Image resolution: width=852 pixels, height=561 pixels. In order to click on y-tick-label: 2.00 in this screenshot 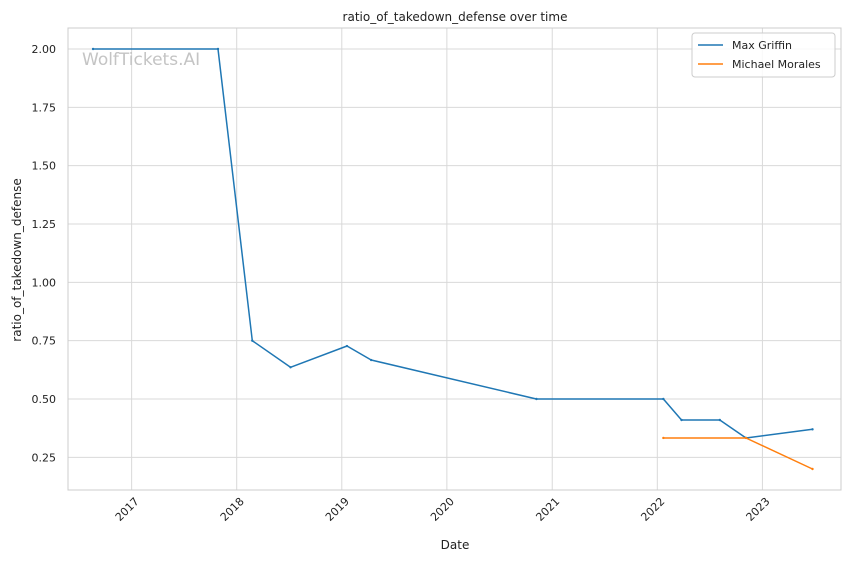, I will do `click(44, 49)`.